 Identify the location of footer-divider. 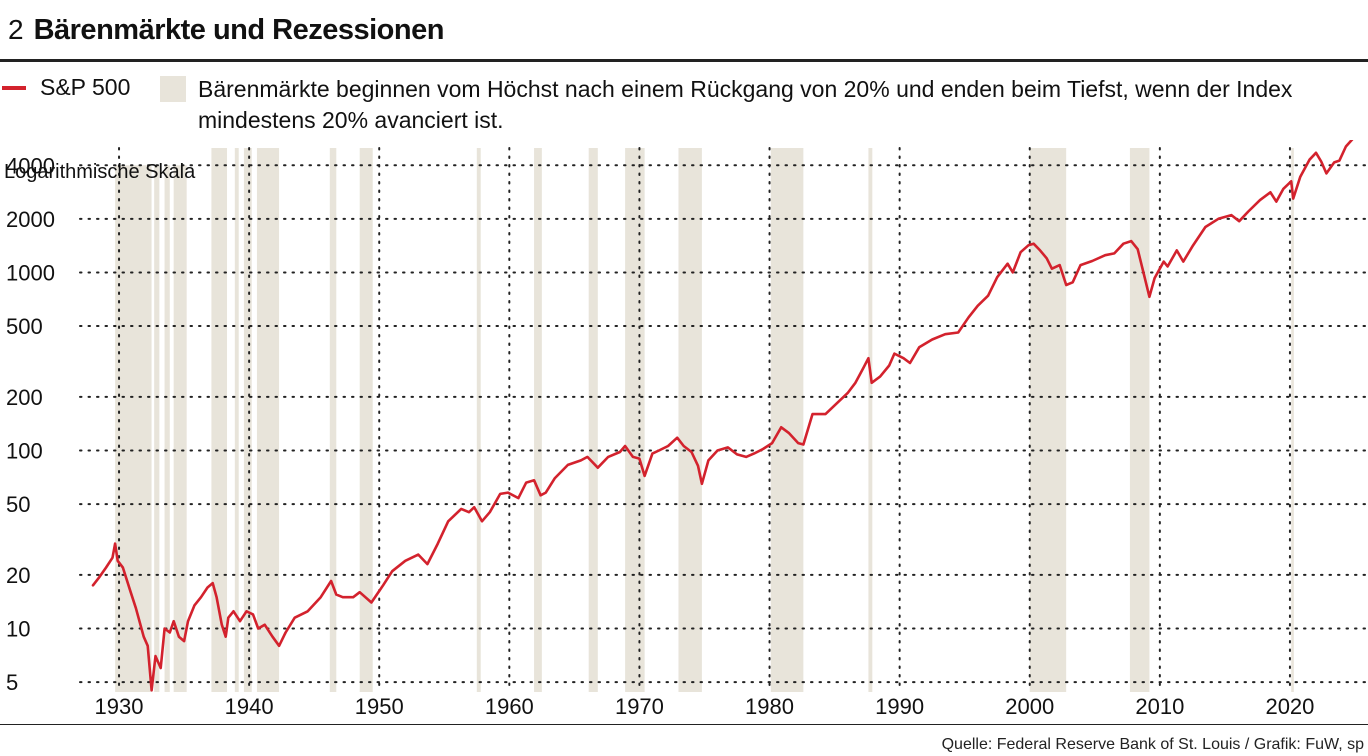
(684, 724).